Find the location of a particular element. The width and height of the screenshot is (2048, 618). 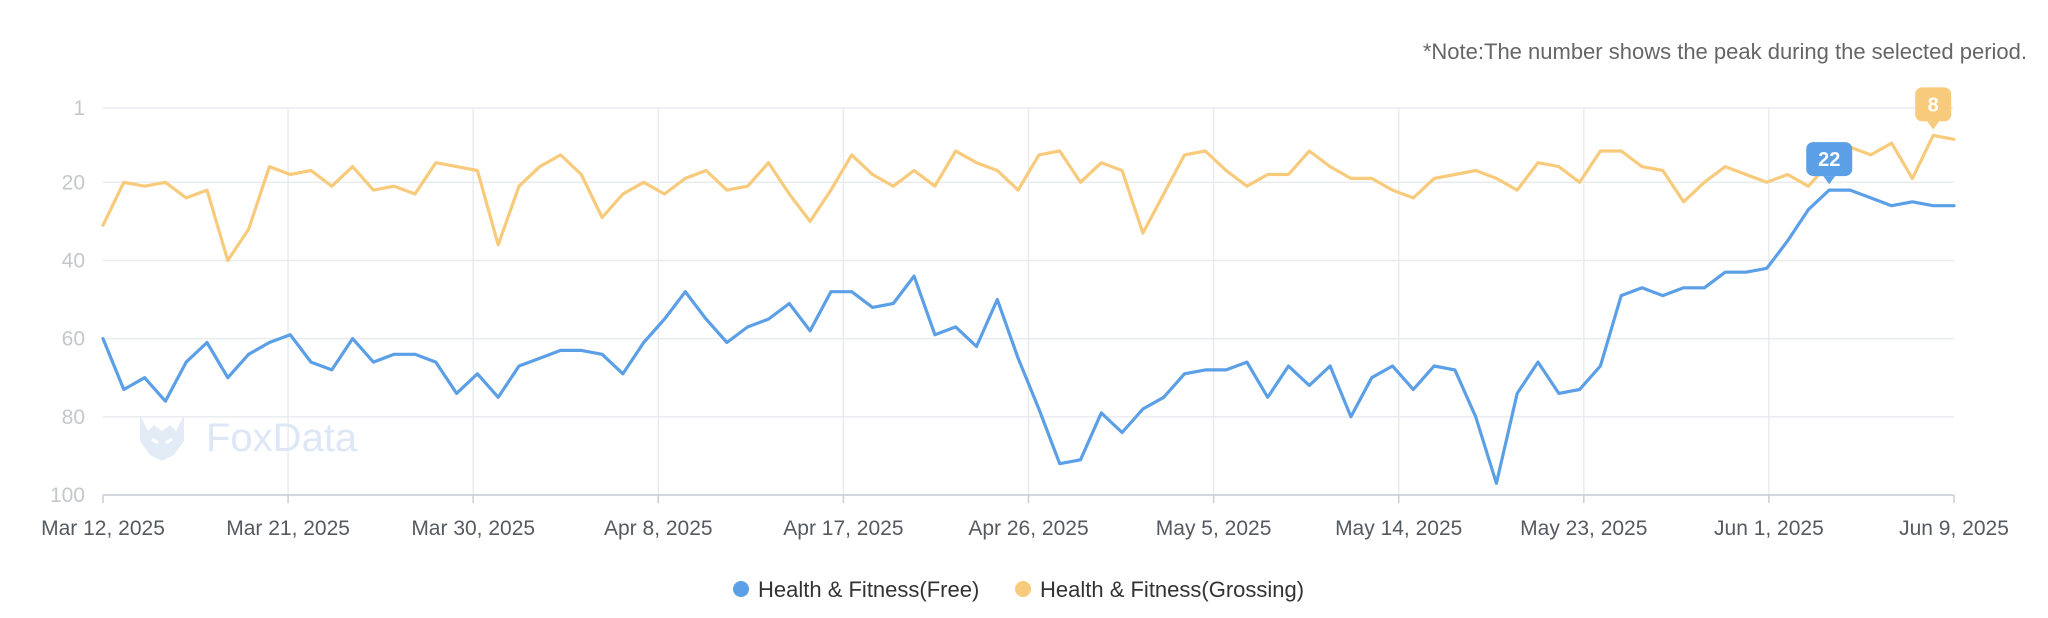

y-tick-label: 40 is located at coordinates (73, 260).